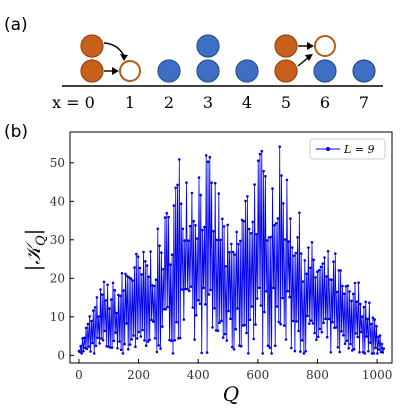  I want to click on empty-site1, so click(130, 71).